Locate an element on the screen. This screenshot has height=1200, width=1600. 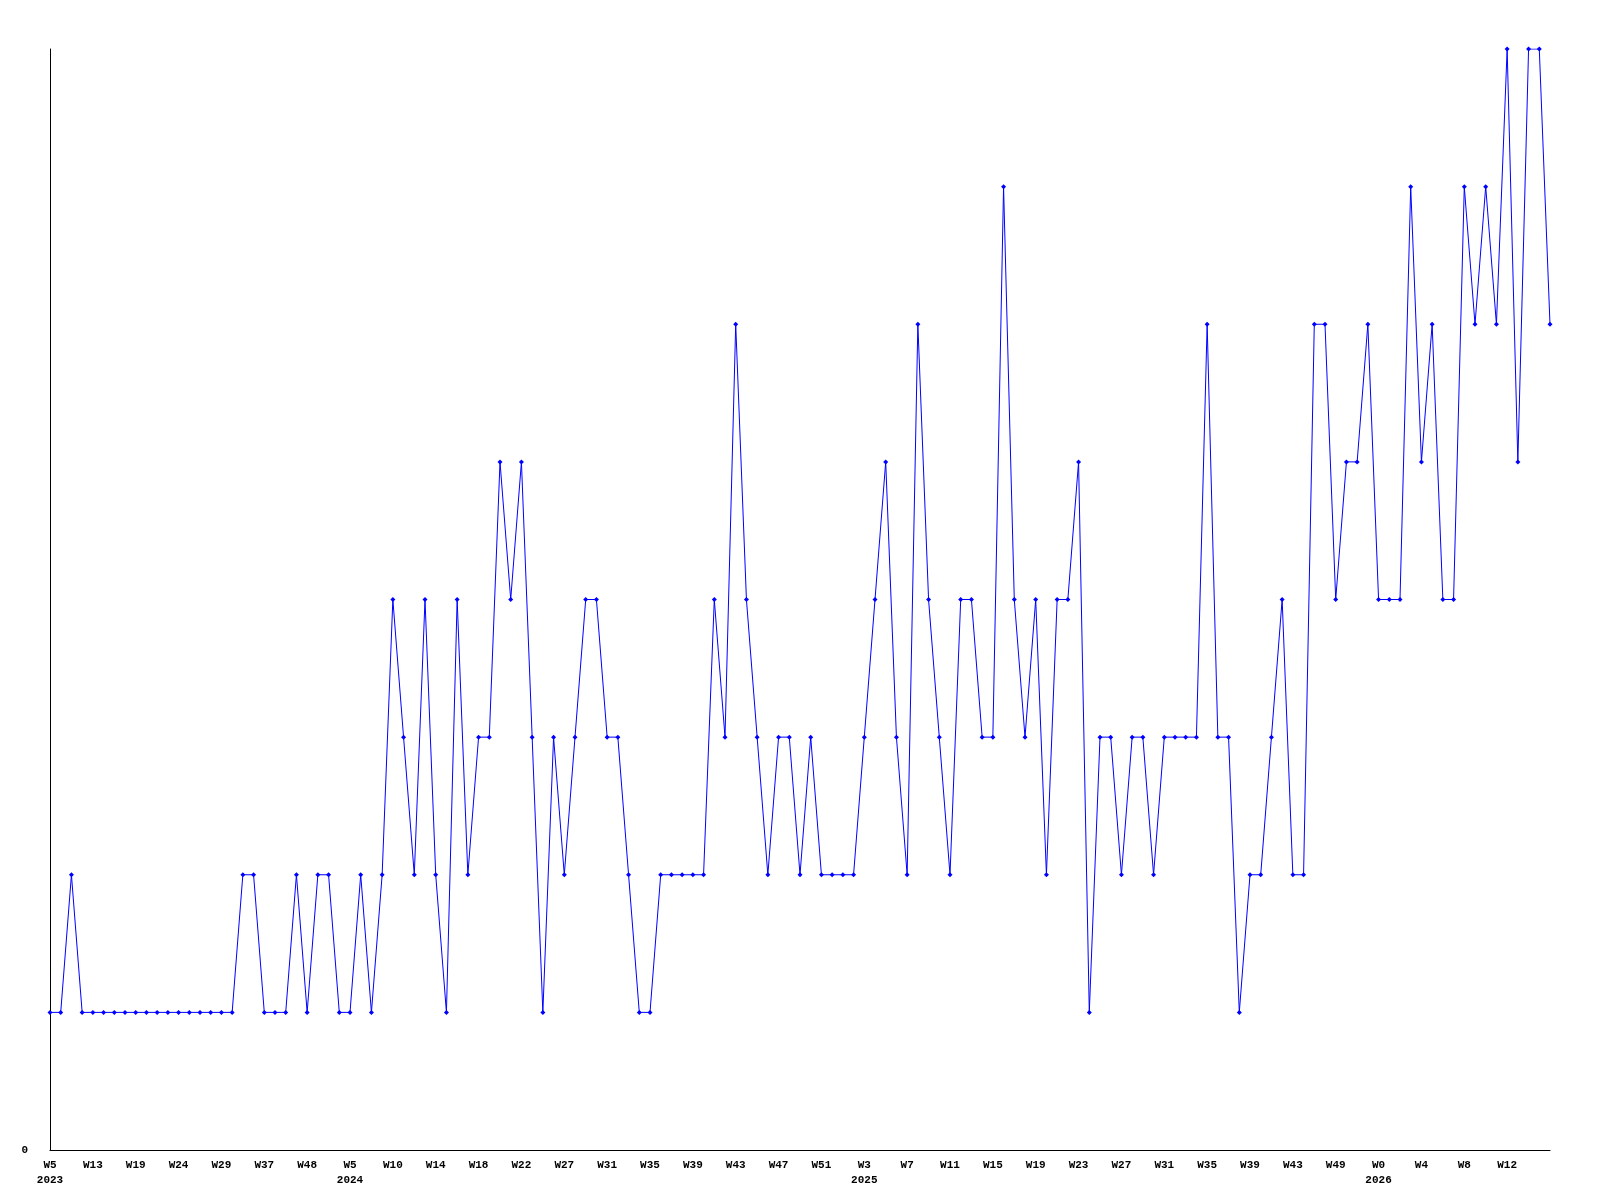
x-tick-label: W51 is located at coordinates (821, 1164).